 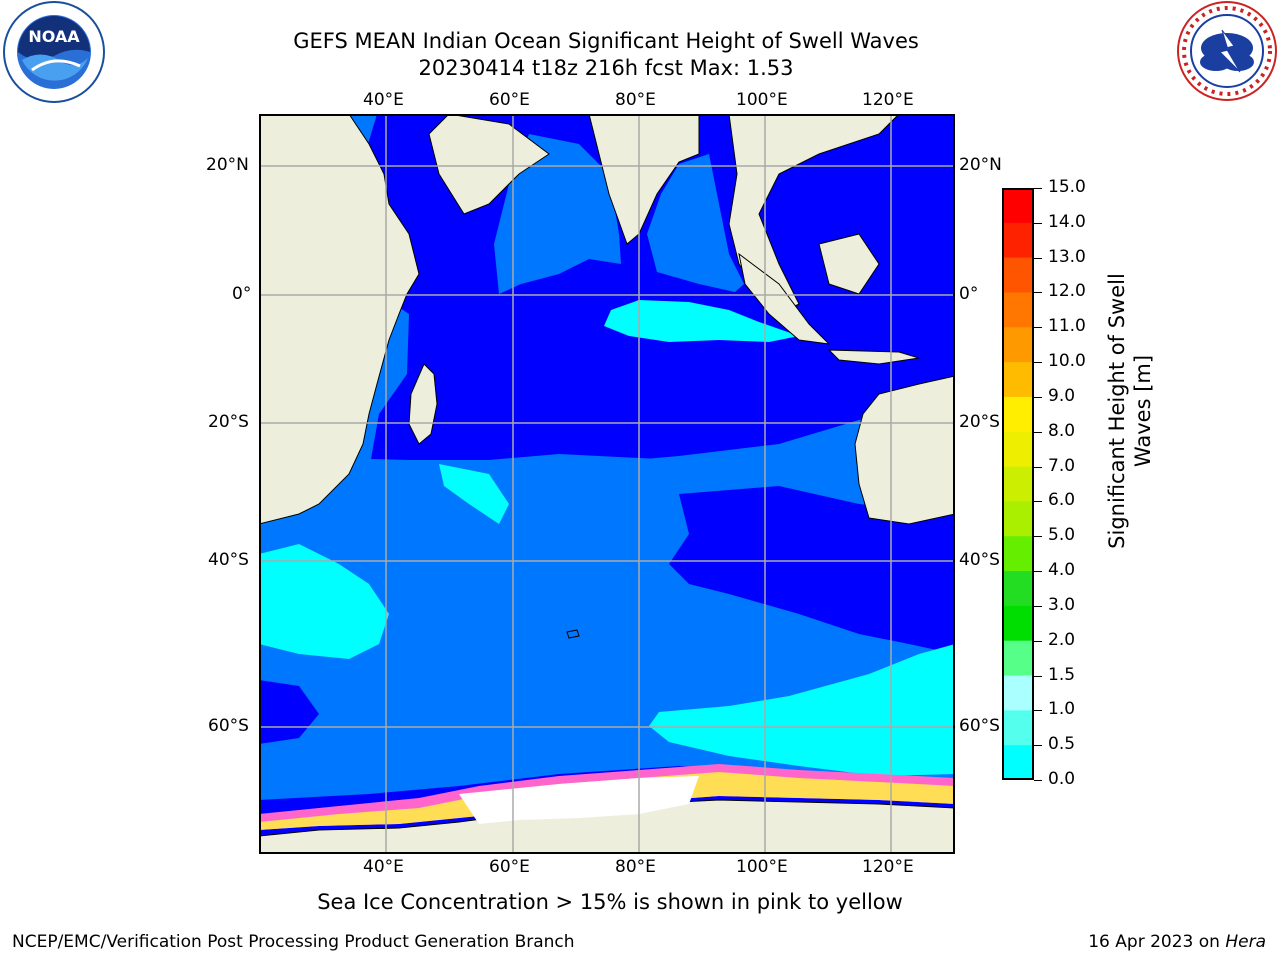 I want to click on lat-label-left-40s: 40°S, so click(x=228, y=560).